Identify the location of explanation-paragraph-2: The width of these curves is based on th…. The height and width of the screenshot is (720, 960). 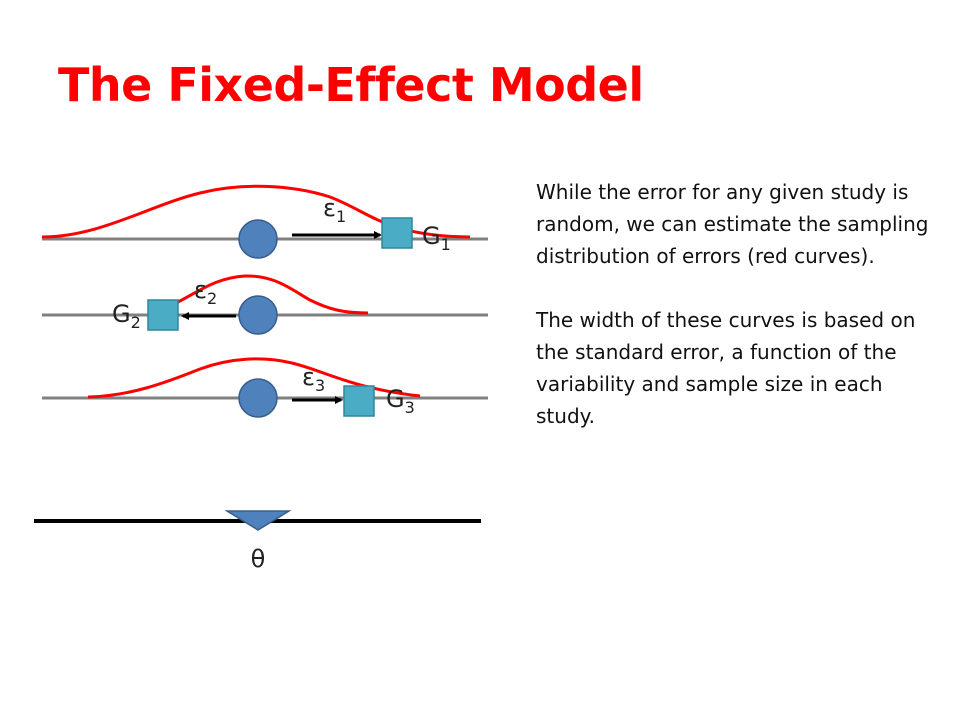
(726, 368).